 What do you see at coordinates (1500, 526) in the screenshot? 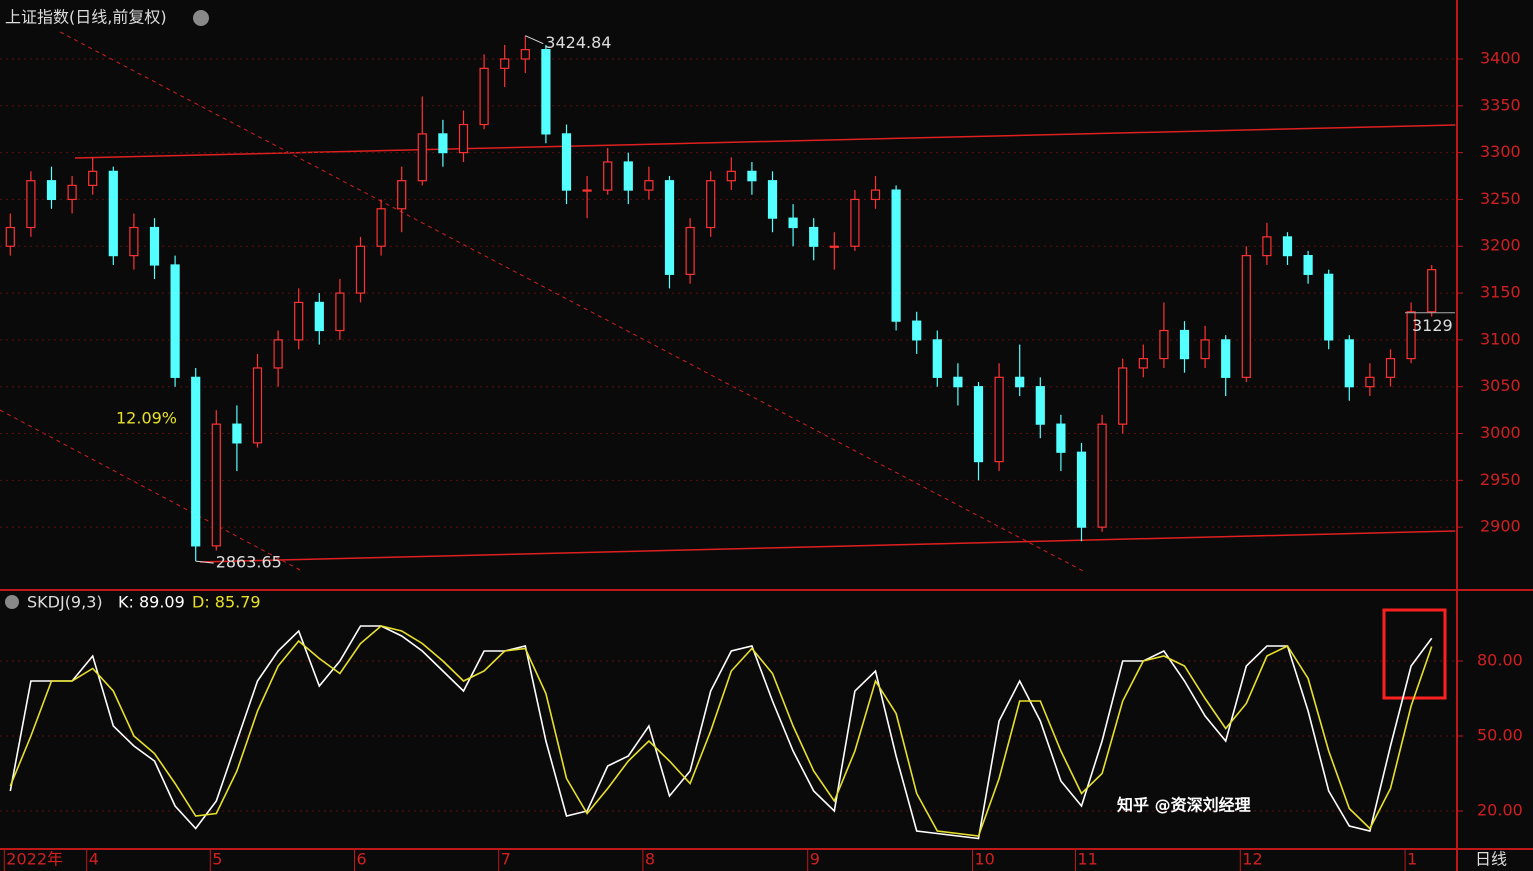
I see `y-tick-label: 2900` at bounding box center [1500, 526].